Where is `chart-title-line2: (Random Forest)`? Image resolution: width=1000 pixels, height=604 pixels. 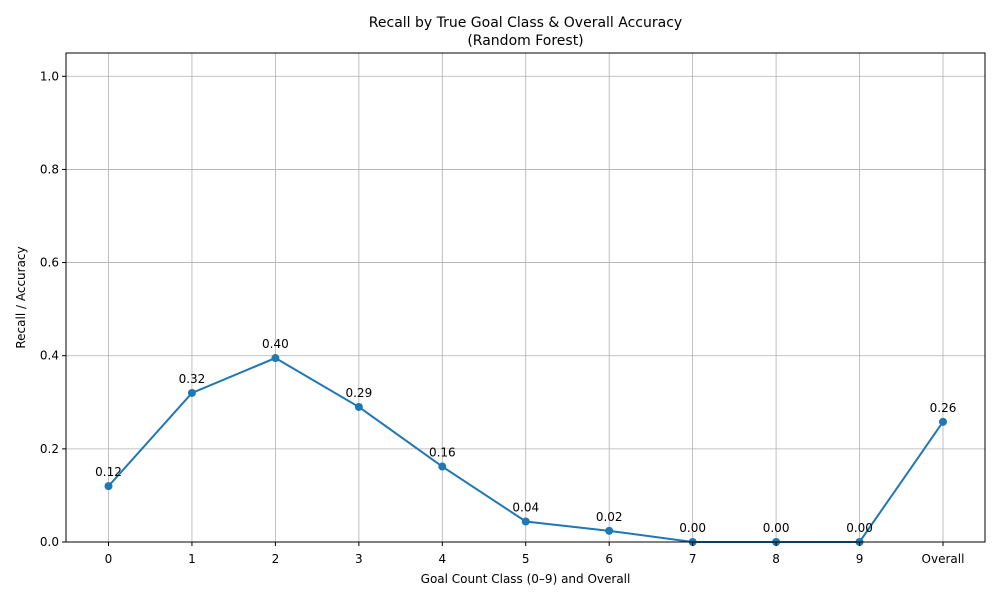 chart-title-line2: (Random Forest) is located at coordinates (525, 41).